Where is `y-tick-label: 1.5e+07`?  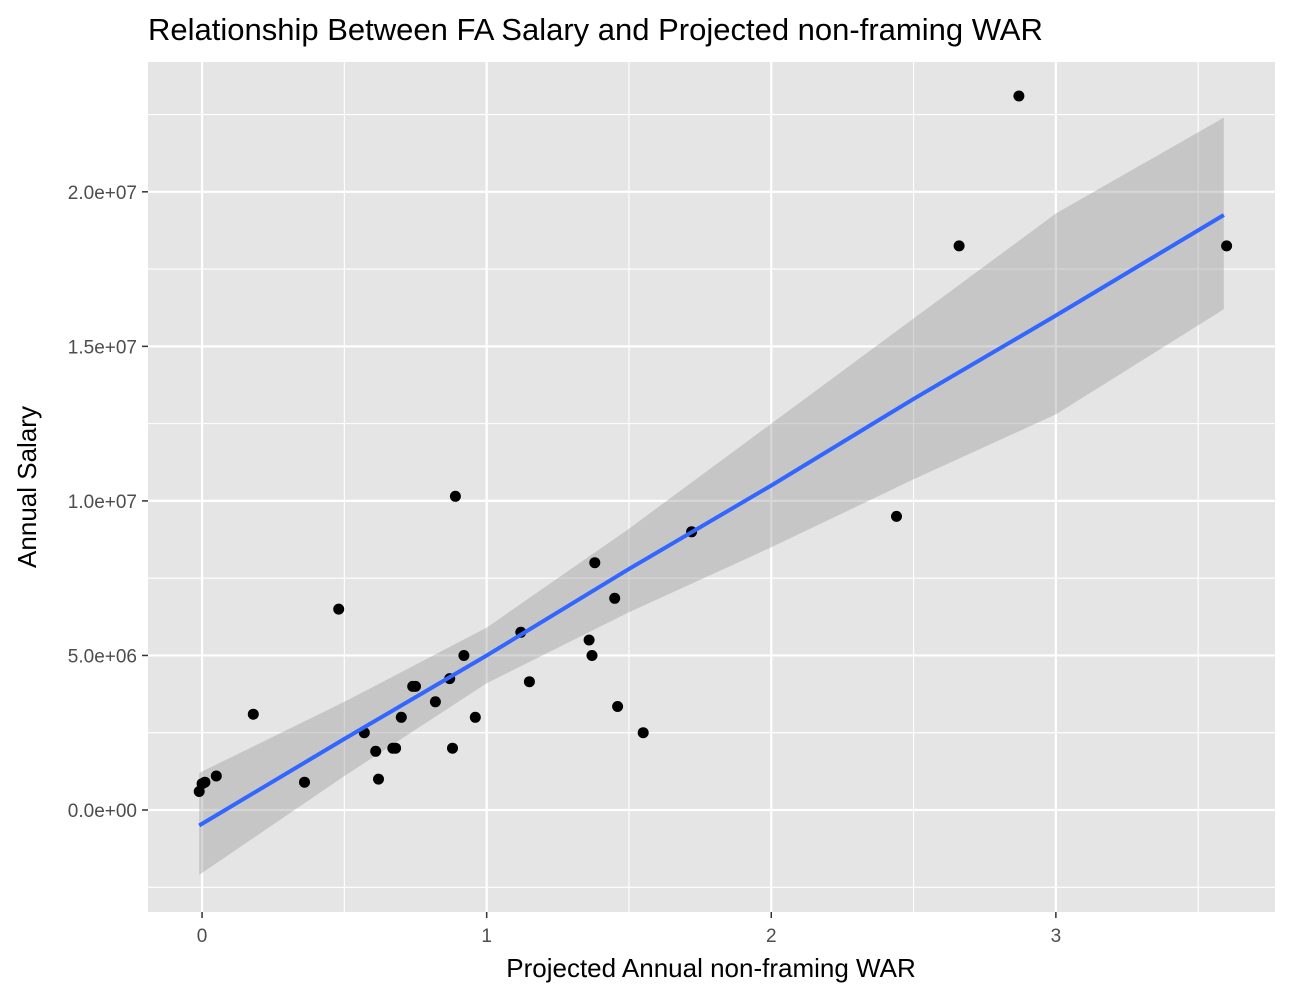
y-tick-label: 1.5e+07 is located at coordinates (102, 347).